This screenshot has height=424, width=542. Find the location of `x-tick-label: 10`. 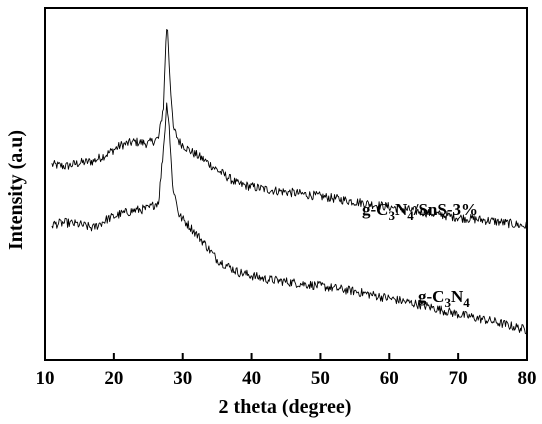

x-tick-label: 10 is located at coordinates (45, 378).